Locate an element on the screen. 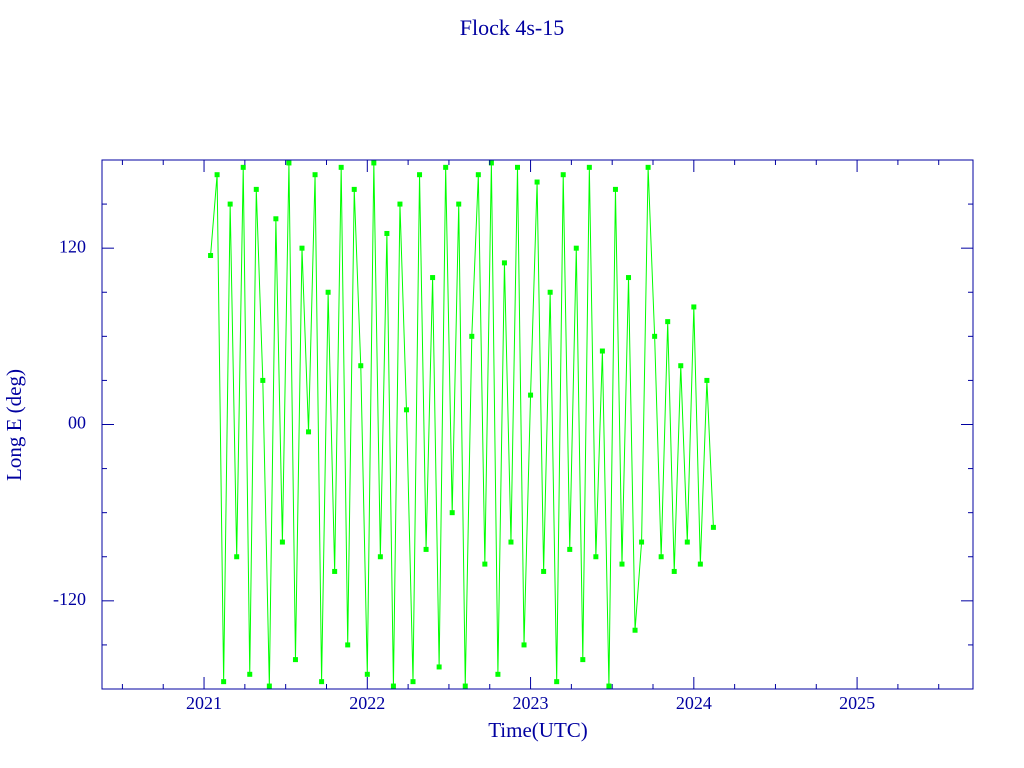  x-tick-label: 2023 is located at coordinates (531, 703).